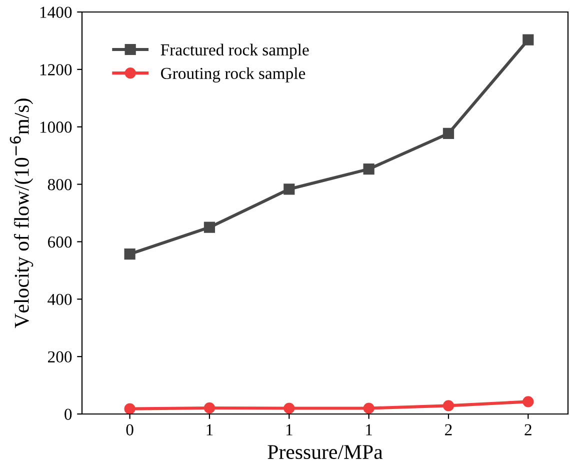 This screenshot has width=570, height=462. Describe the element at coordinates (60, 184) in the screenshot. I see `y-tick-label: 800` at that location.